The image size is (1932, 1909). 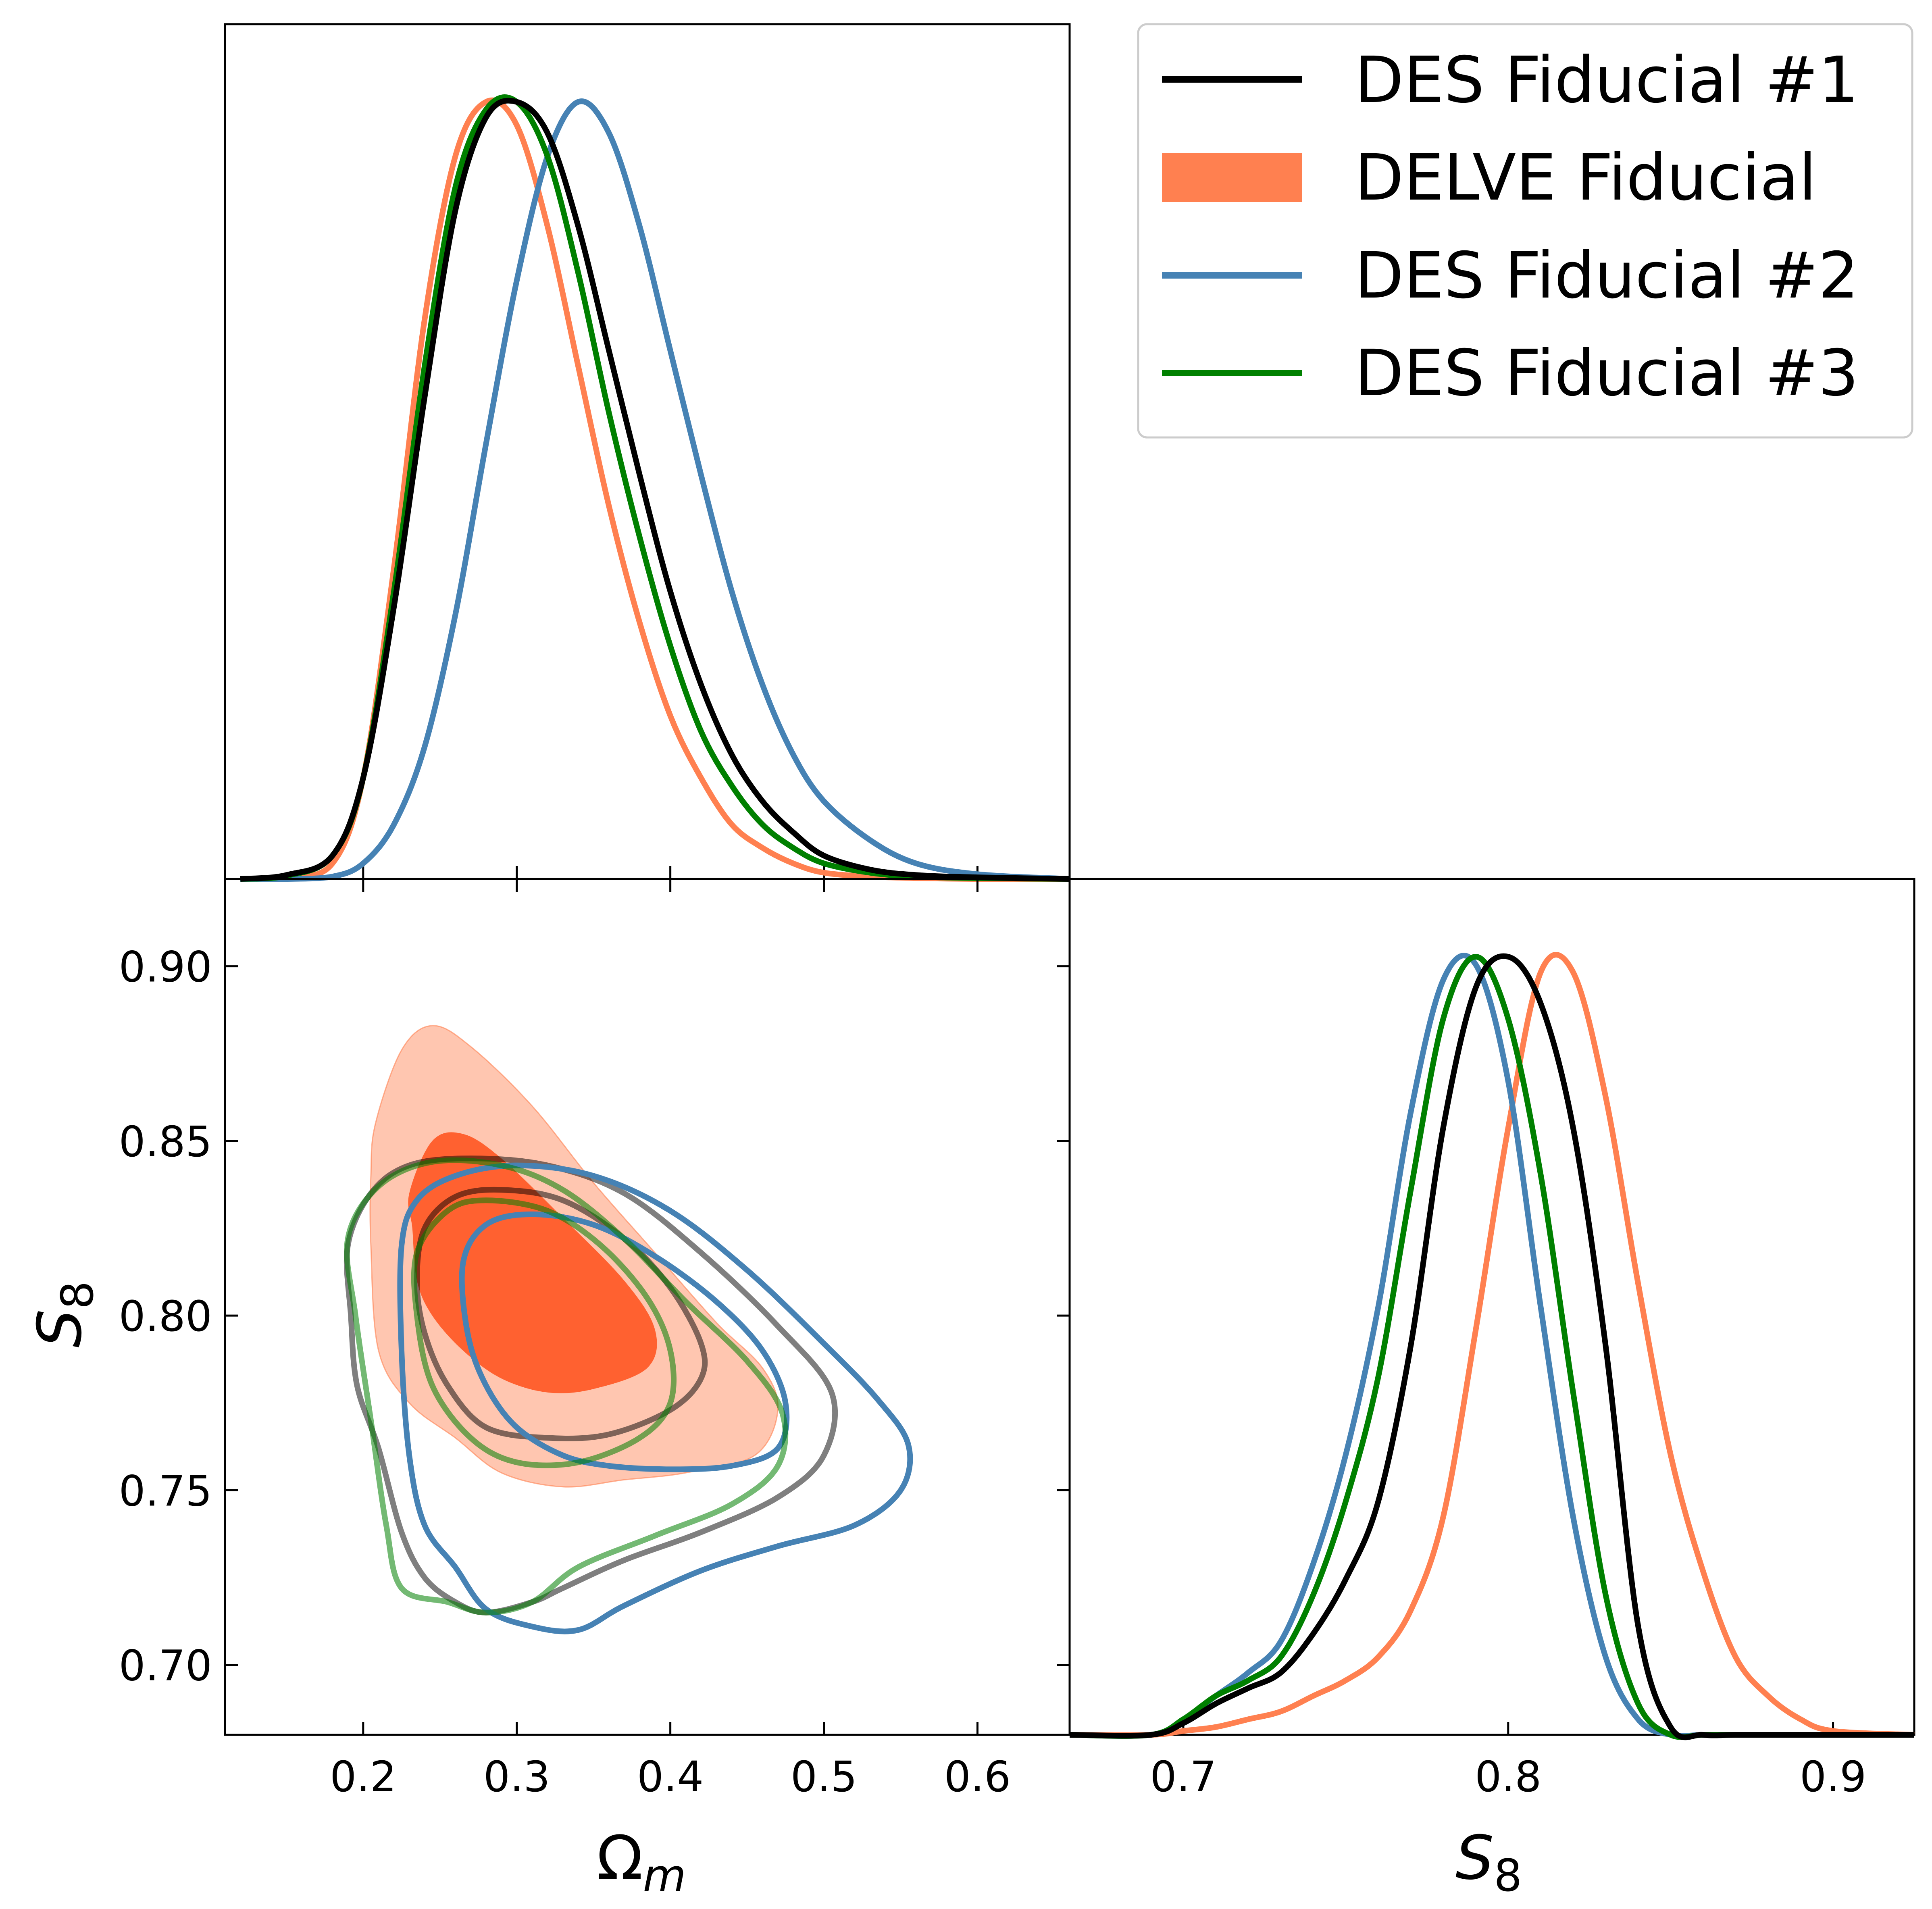 I want to click on panel-bottom-right-ticks: 0.7 0.8 0.9, so click(x=1508, y=1761).